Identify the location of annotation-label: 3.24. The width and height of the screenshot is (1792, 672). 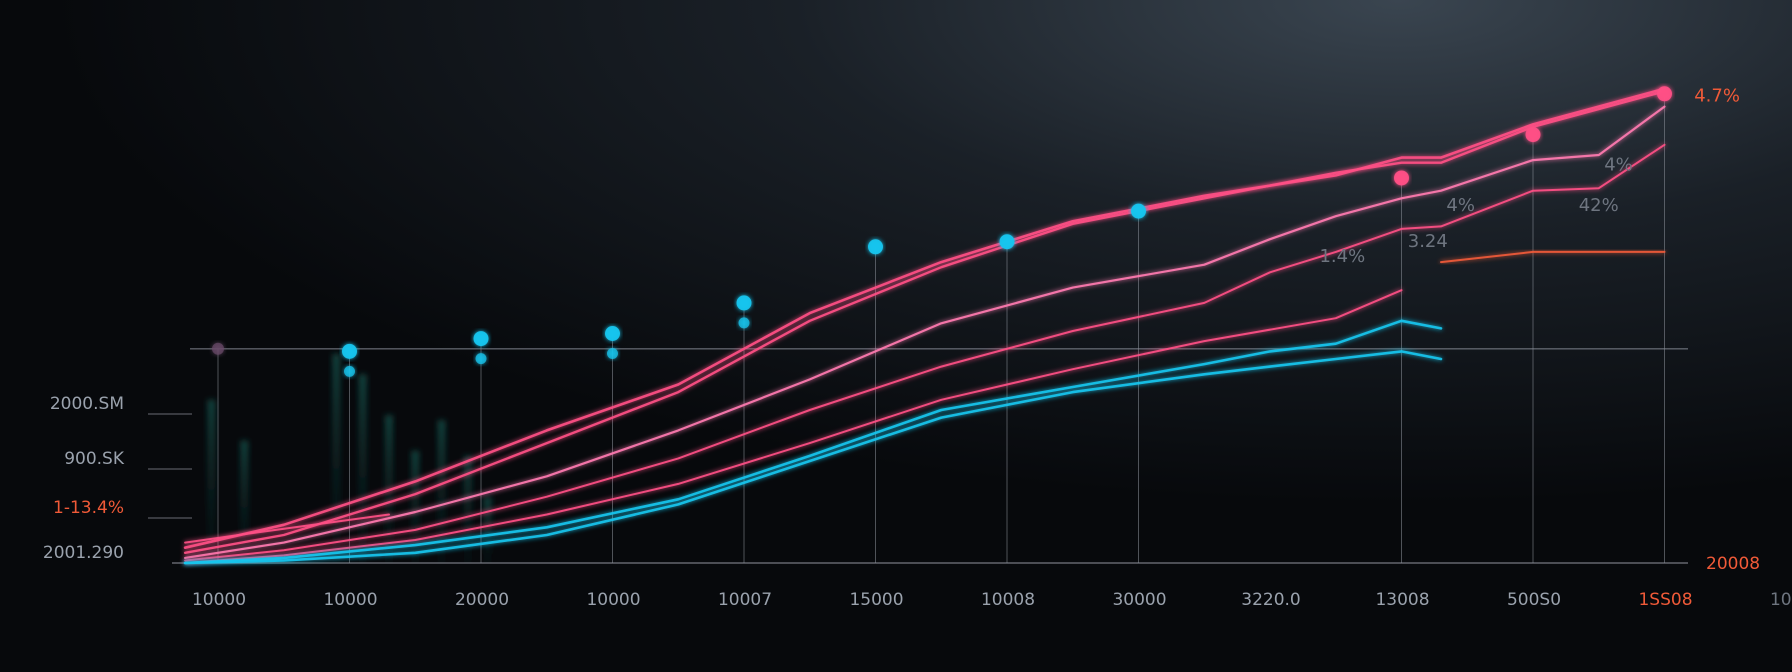
(1428, 241).